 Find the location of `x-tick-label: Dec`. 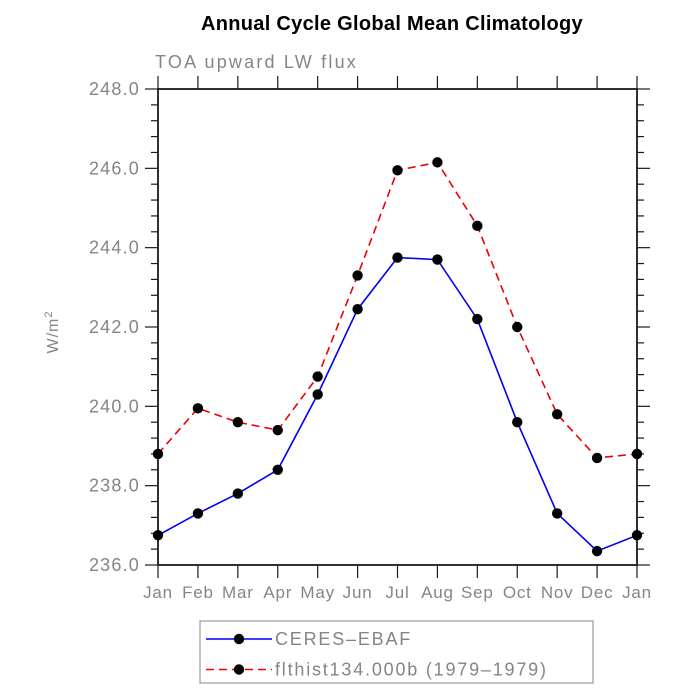

x-tick-label: Dec is located at coordinates (597, 592).